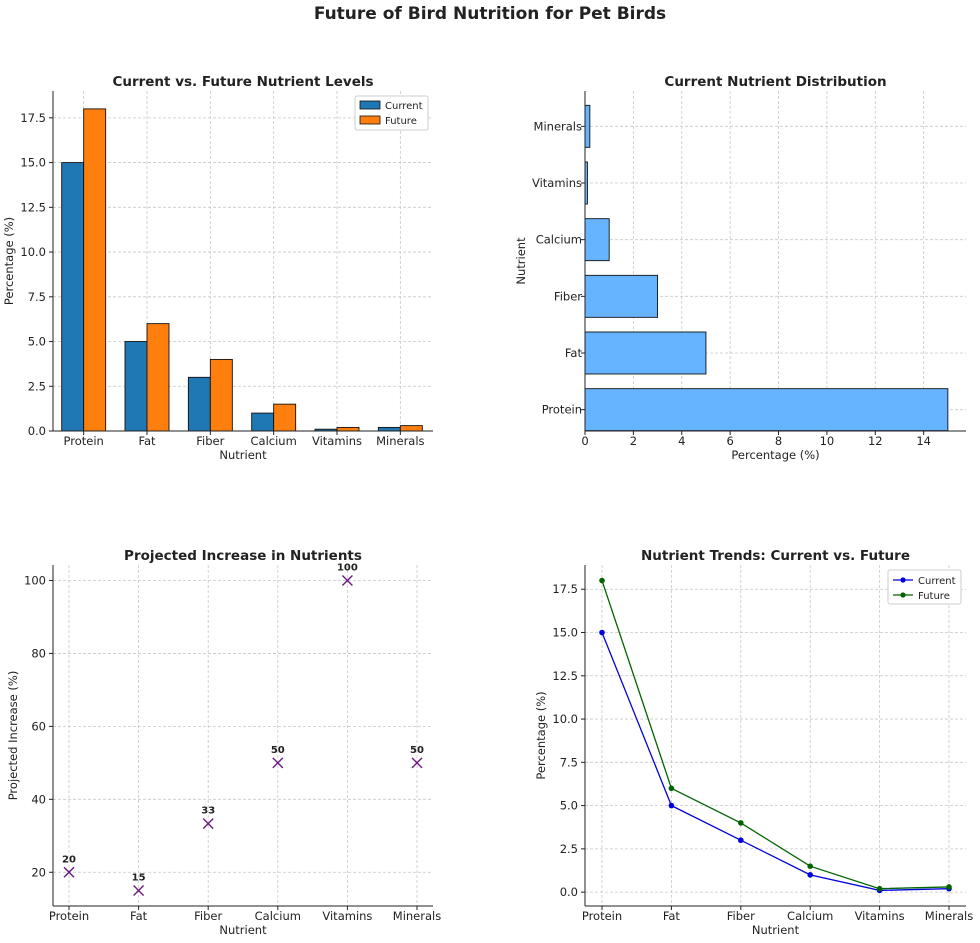 The height and width of the screenshot is (943, 980). I want to click on x-tick-label: 4, so click(681, 441).